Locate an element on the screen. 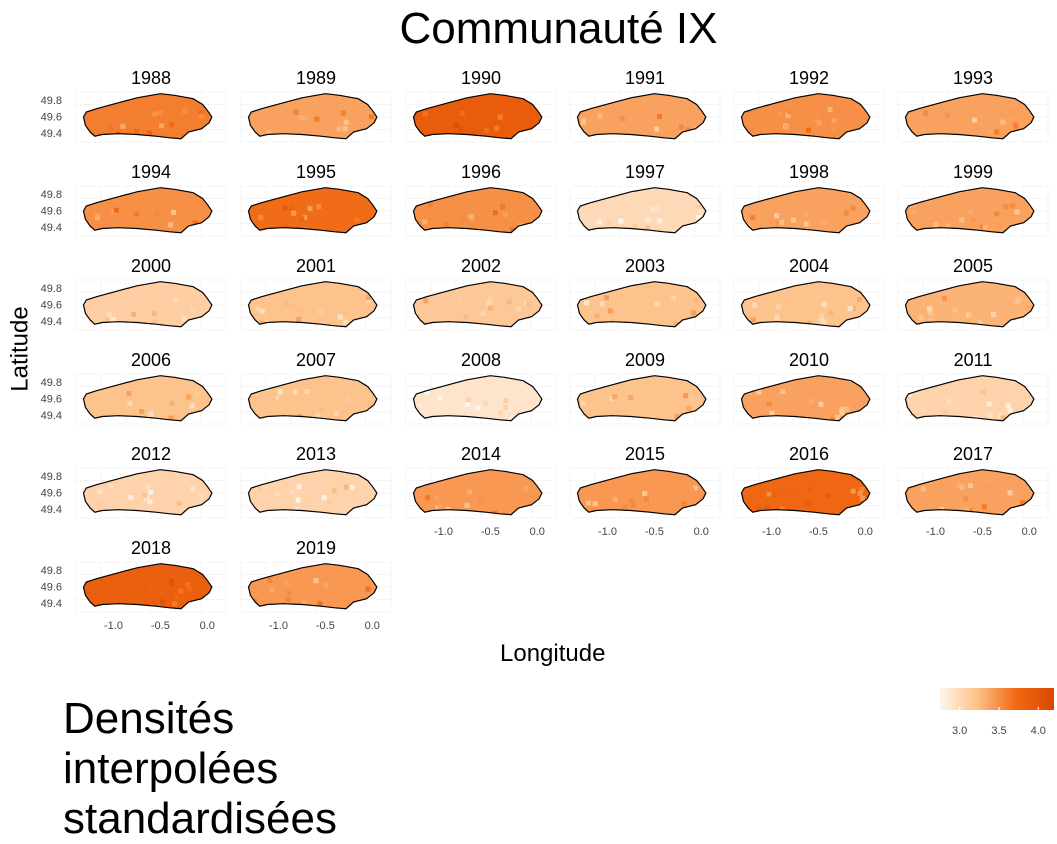 This screenshot has width=1057, height=844. facet-title: 2014 is located at coordinates (481, 454).